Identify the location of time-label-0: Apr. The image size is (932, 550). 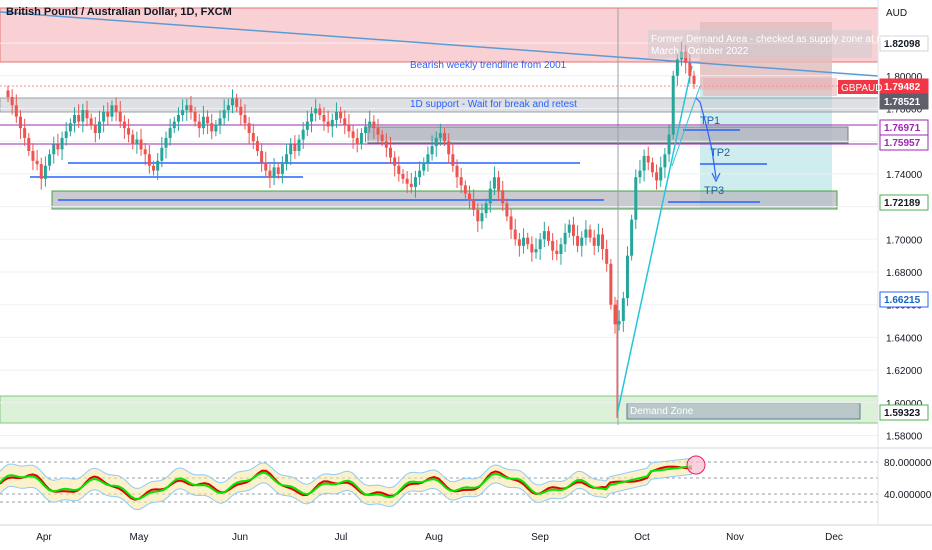
(44, 537).